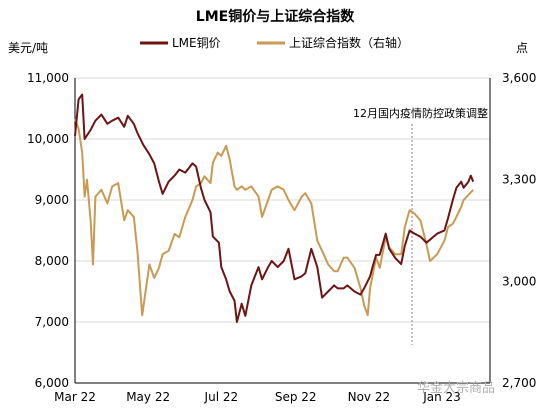  Describe the element at coordinates (48, 78) in the screenshot. I see `left-tick-label: 11,000` at that location.